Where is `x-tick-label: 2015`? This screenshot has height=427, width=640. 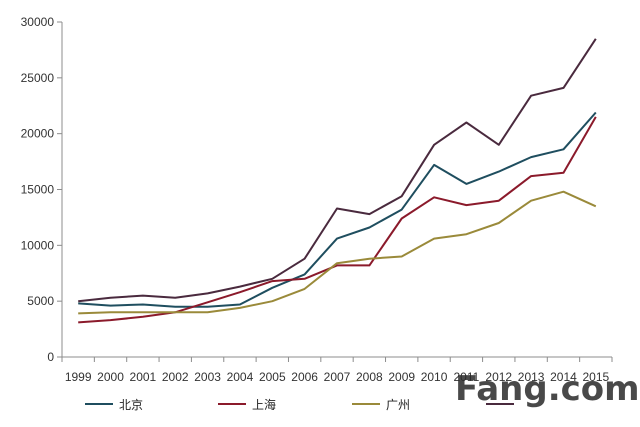 x-tick-label: 2015 is located at coordinates (595, 377).